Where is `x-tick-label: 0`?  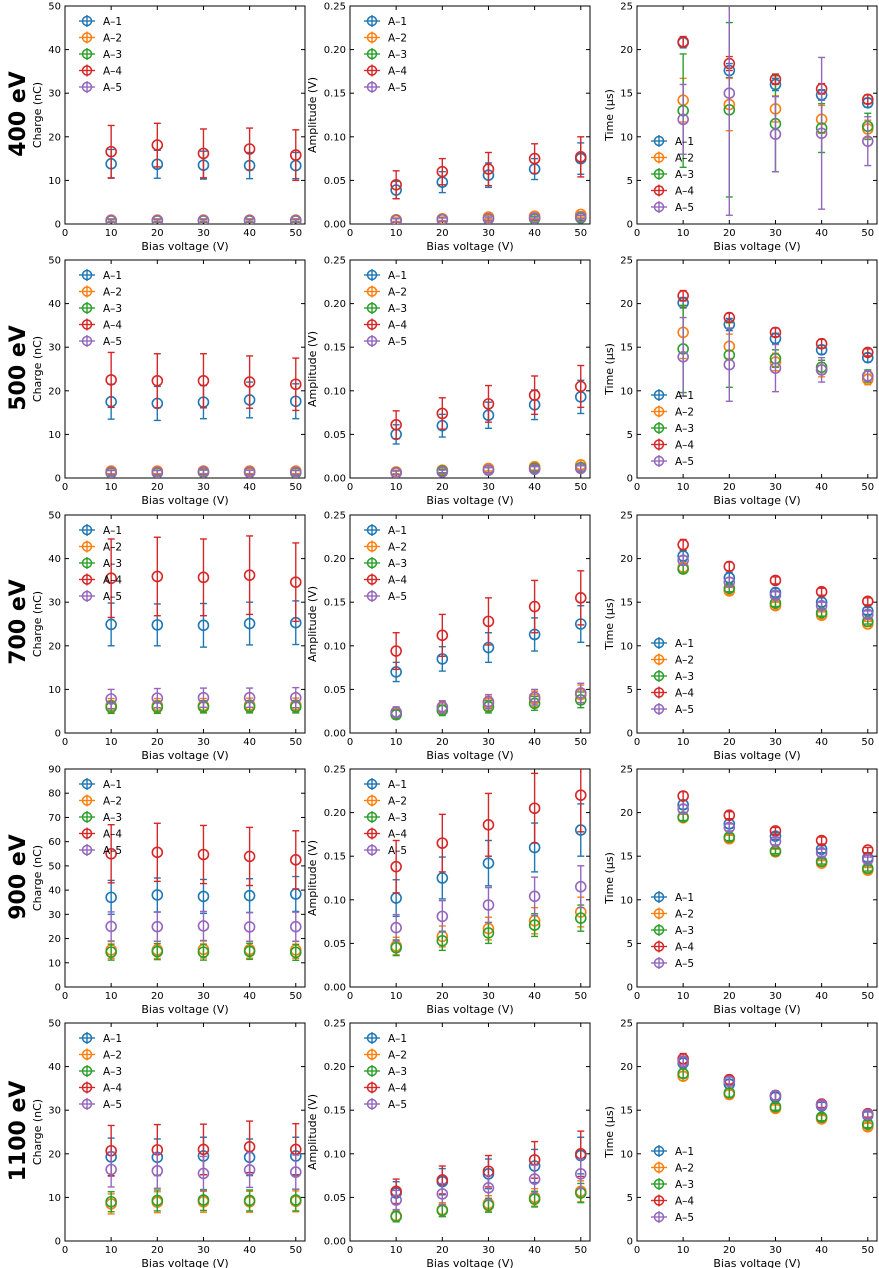 x-tick-label: 0 is located at coordinates (637, 742).